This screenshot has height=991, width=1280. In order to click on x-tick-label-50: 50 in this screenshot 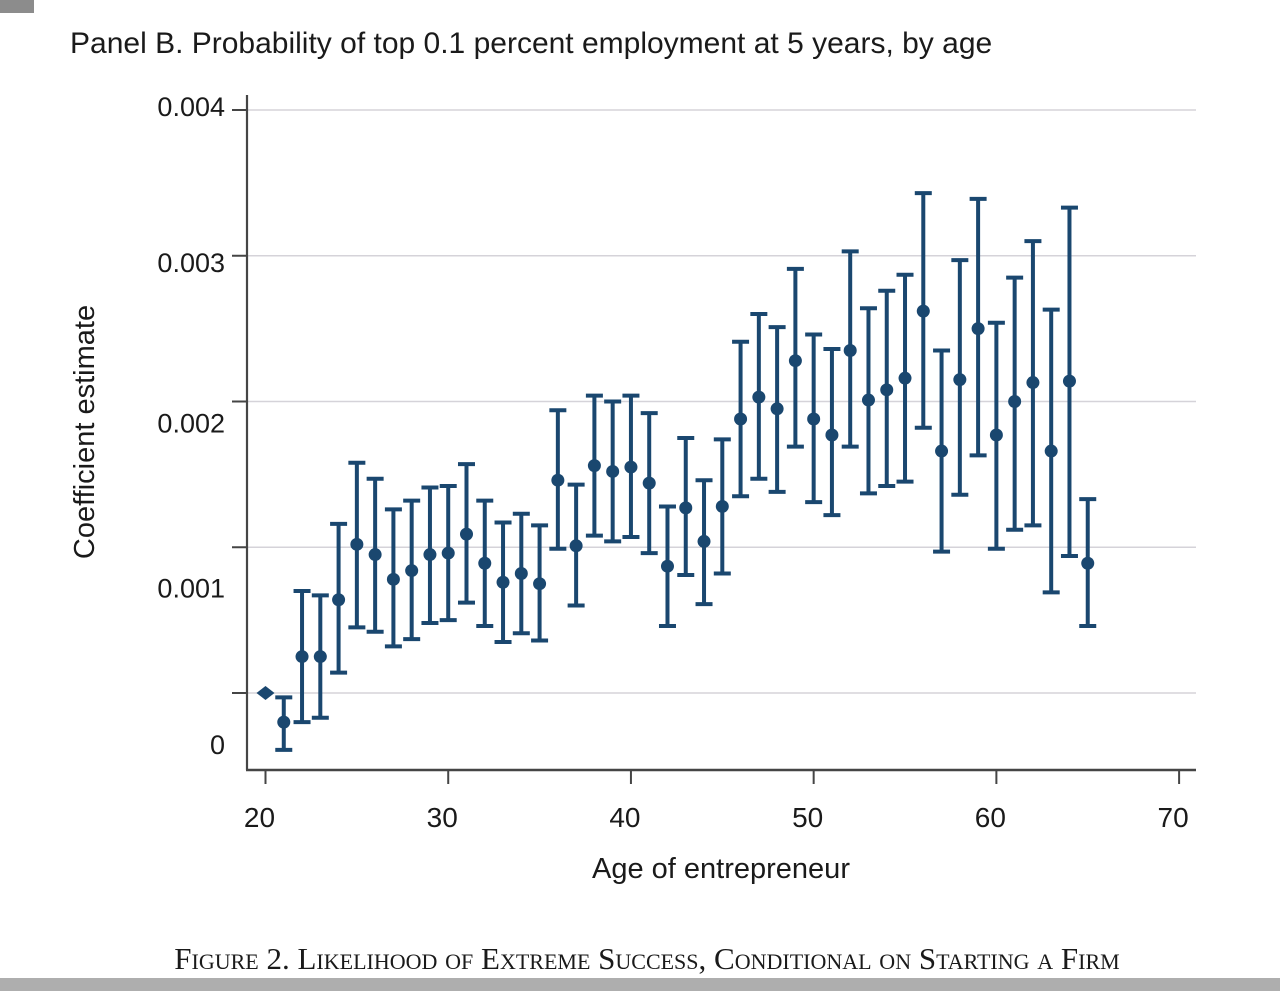, I will do `click(807, 817)`.